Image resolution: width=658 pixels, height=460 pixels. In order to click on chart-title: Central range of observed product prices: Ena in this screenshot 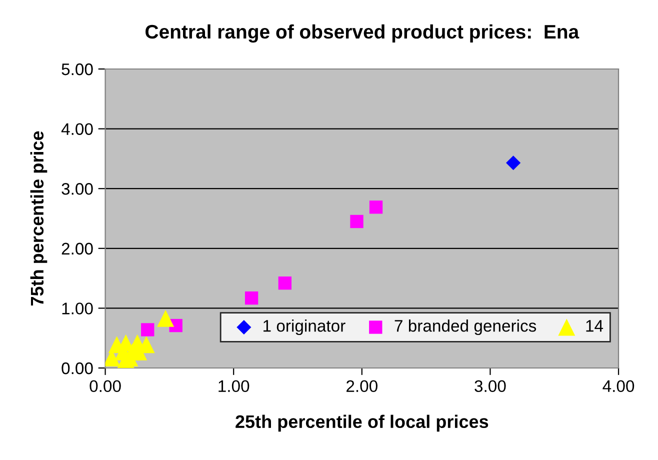, I will do `click(363, 33)`.